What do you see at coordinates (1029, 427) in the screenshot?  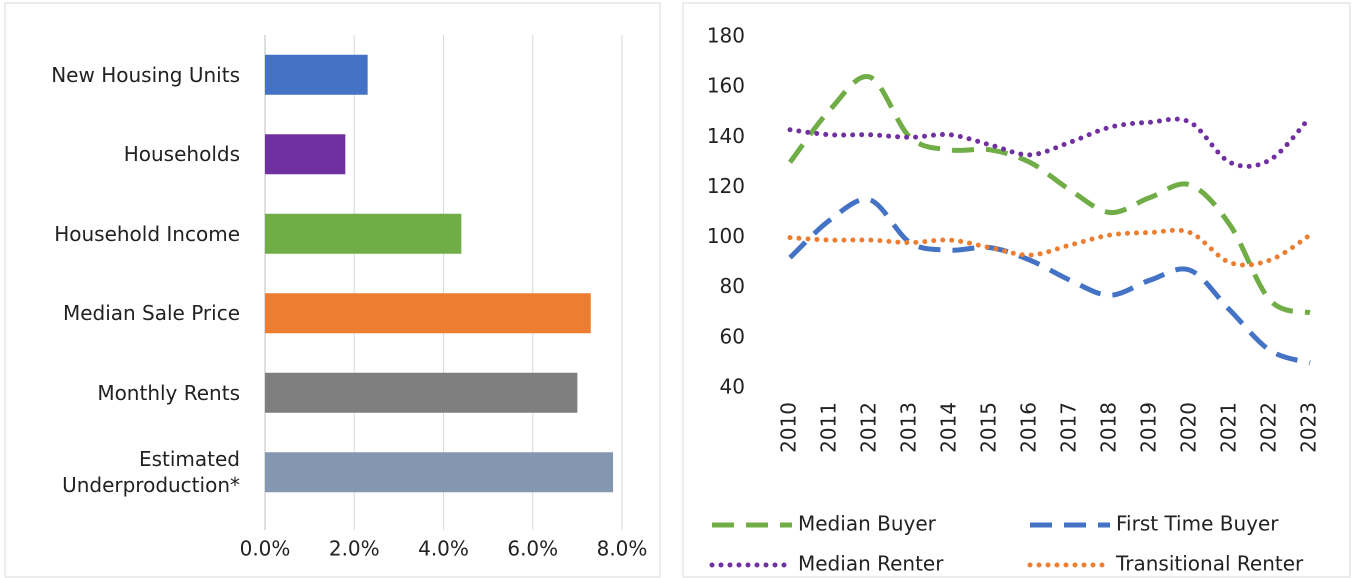 I see `x-tick-label: 2016` at bounding box center [1029, 427].